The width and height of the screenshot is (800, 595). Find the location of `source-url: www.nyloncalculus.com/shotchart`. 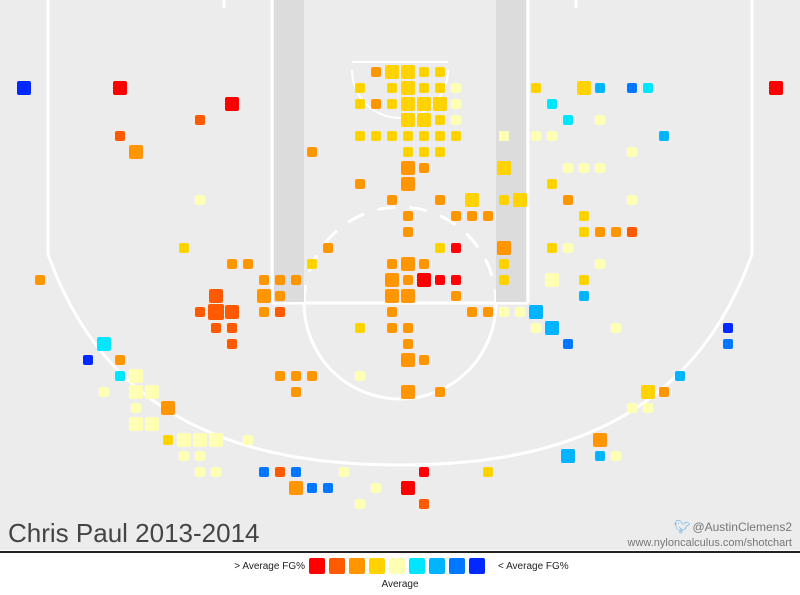

source-url: www.nyloncalculus.com/shotchart is located at coordinates (709, 543).